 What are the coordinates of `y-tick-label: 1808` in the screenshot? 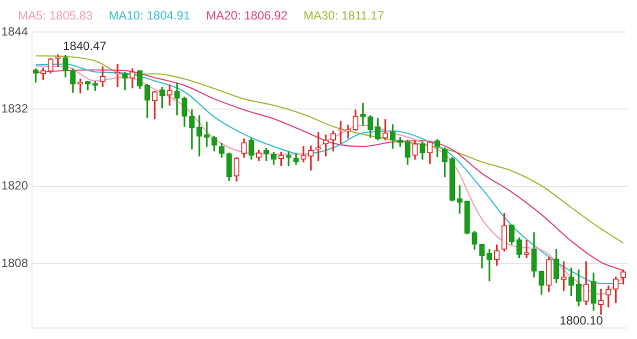 It's located at (14, 263).